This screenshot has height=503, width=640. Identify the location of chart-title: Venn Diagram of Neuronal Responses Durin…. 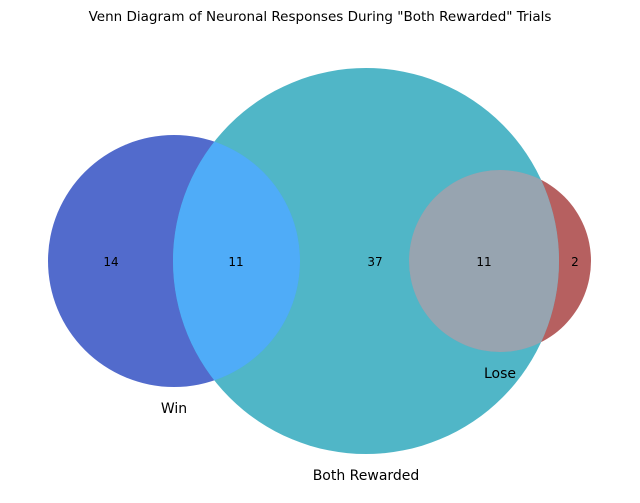
(320, 17).